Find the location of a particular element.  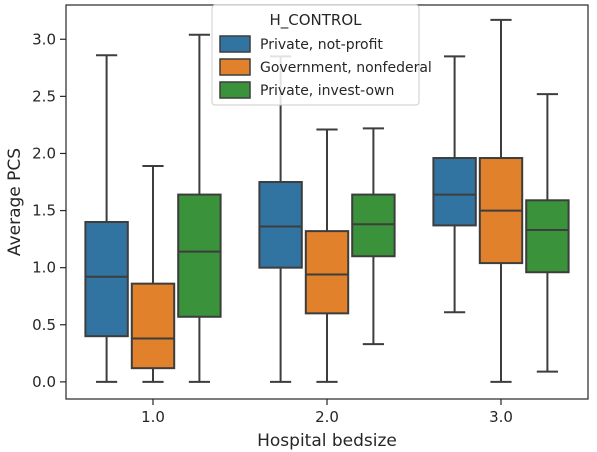

y-tick-label: 0.5 is located at coordinates (44, 325).